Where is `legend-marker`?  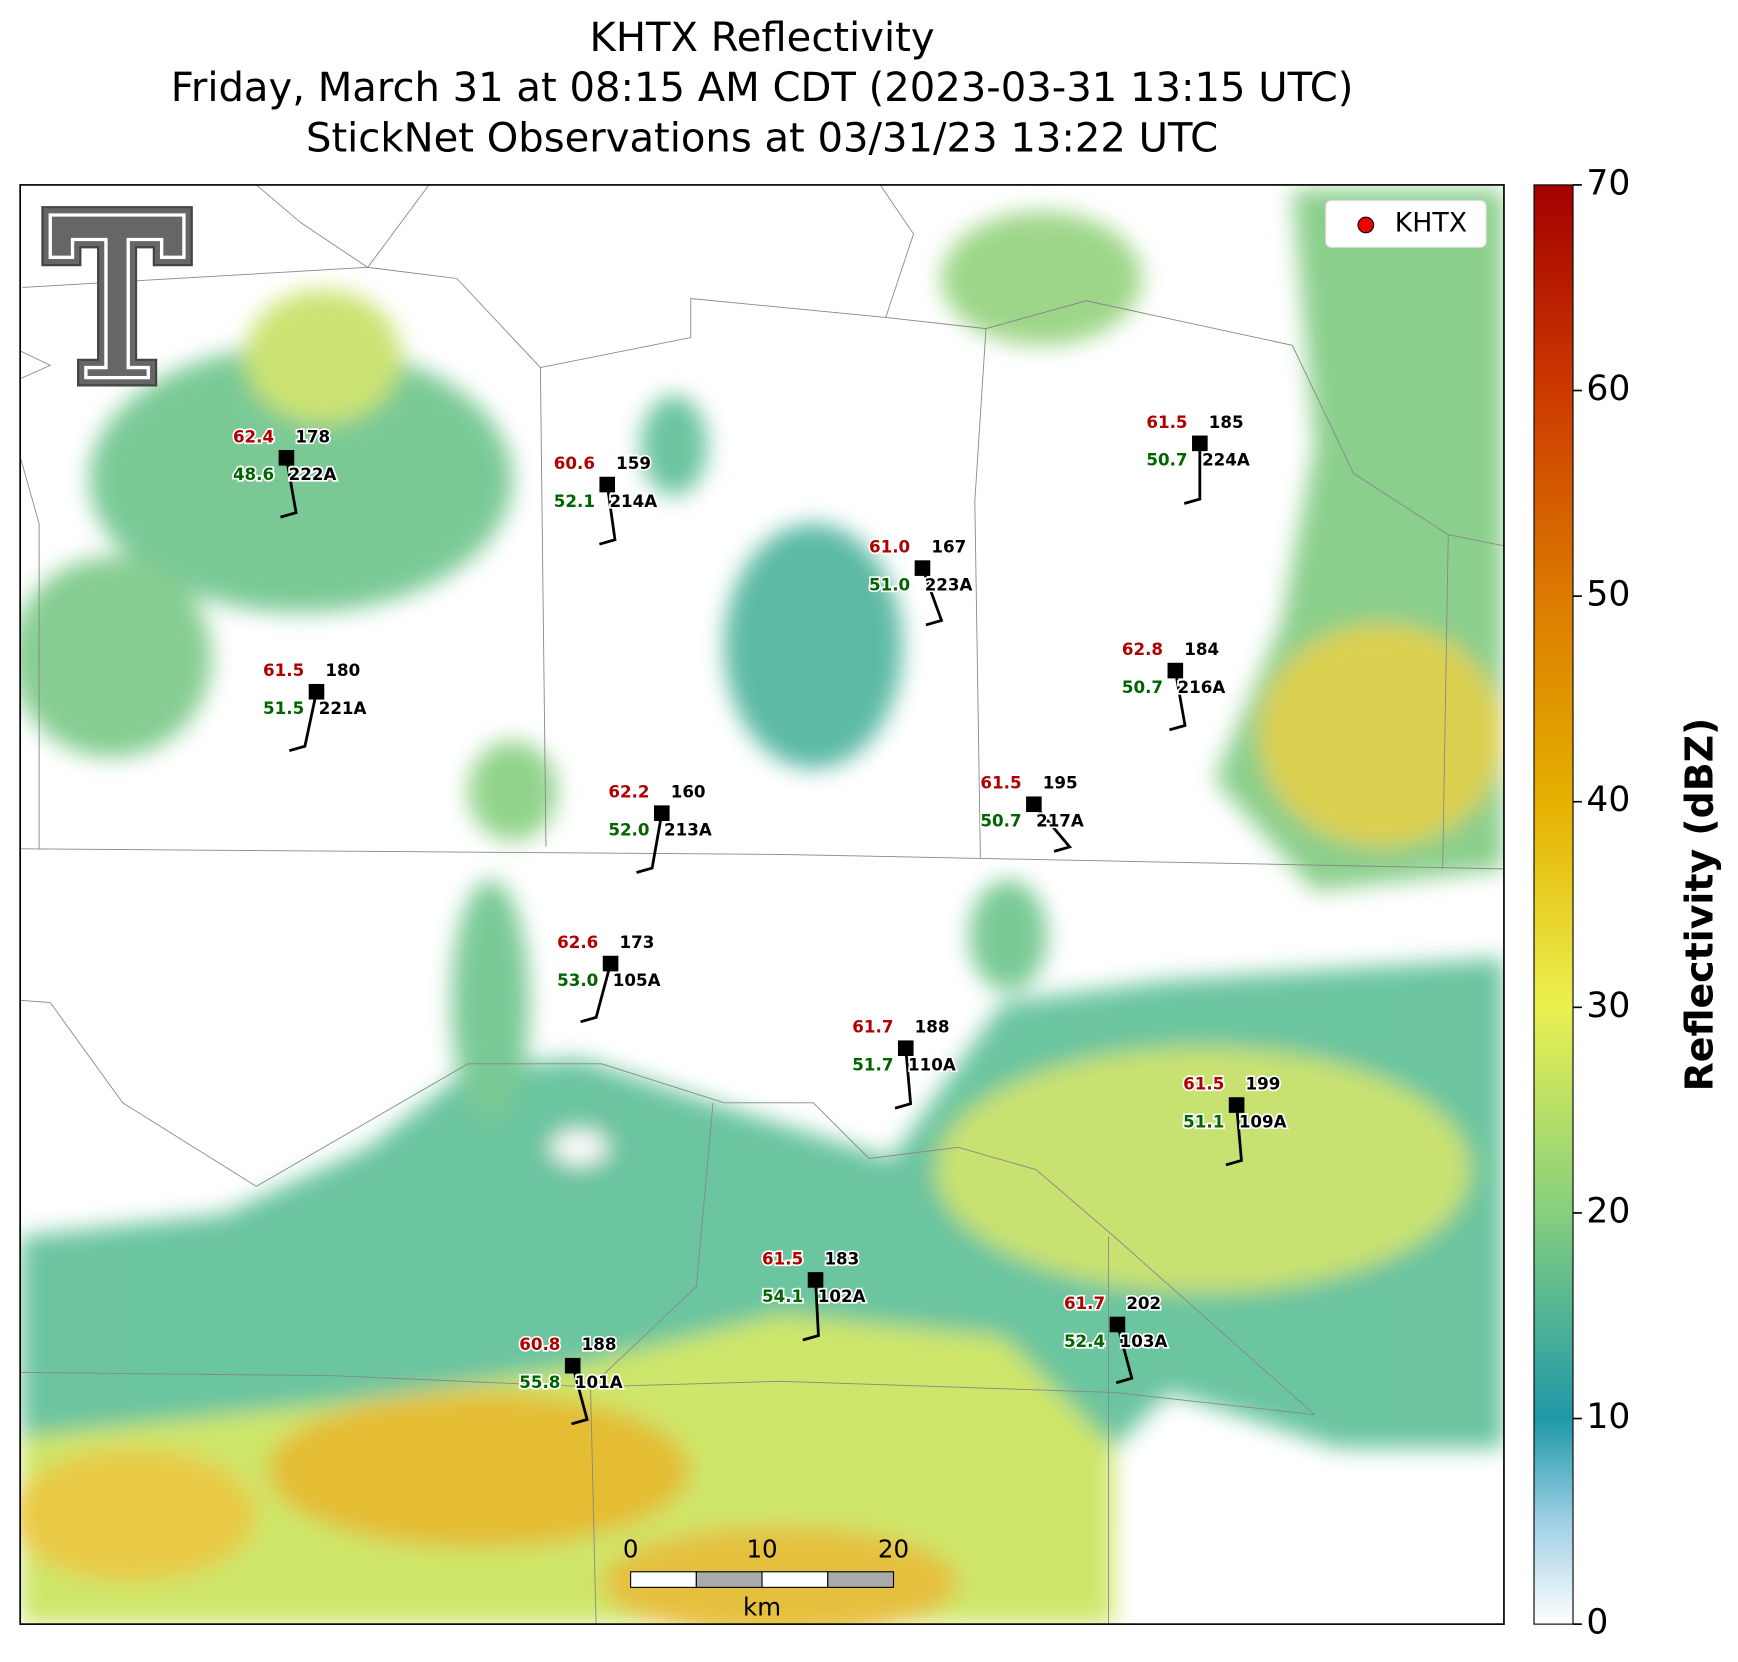
legend-marker is located at coordinates (1366, 225).